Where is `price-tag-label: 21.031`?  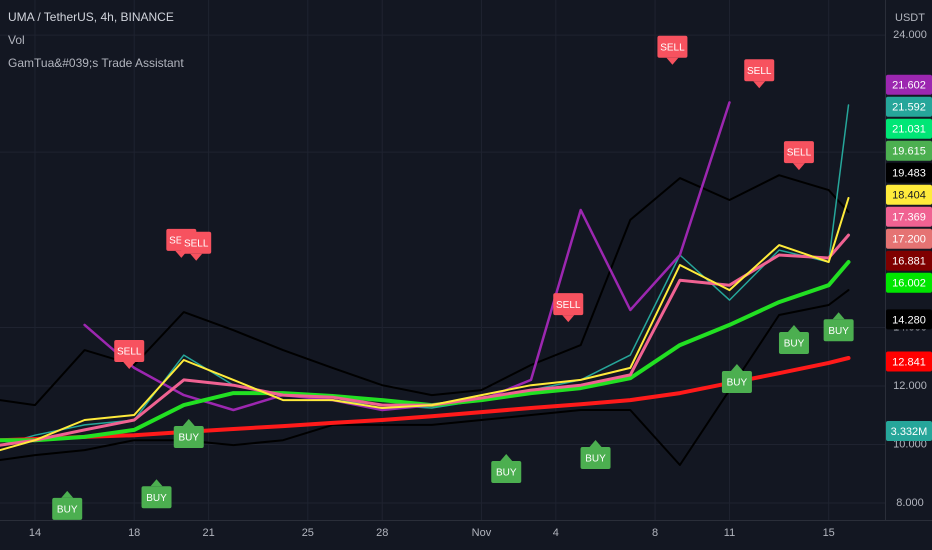 price-tag-label: 21.031 is located at coordinates (909, 130).